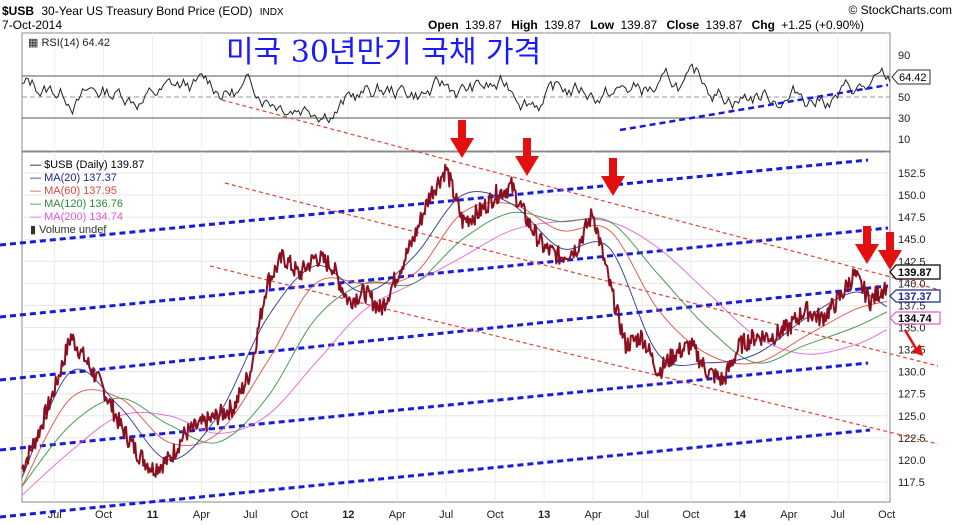  What do you see at coordinates (763, 25) in the screenshot?
I see `chg-label: Chg` at bounding box center [763, 25].